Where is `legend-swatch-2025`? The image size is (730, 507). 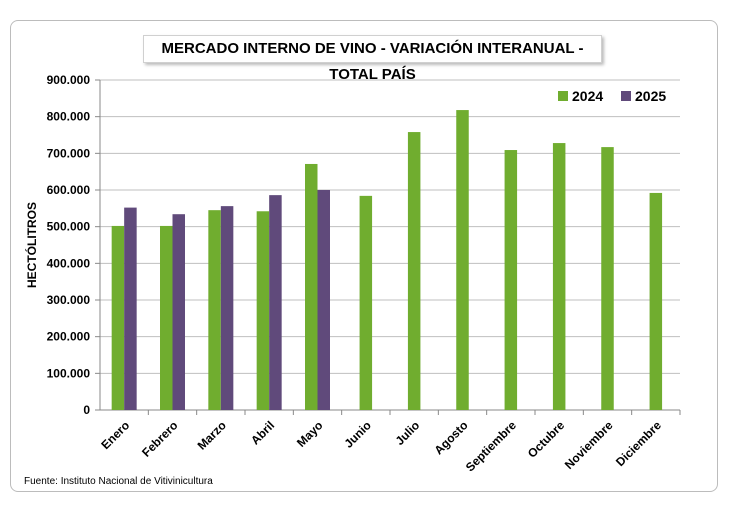 legend-swatch-2025 is located at coordinates (626, 96).